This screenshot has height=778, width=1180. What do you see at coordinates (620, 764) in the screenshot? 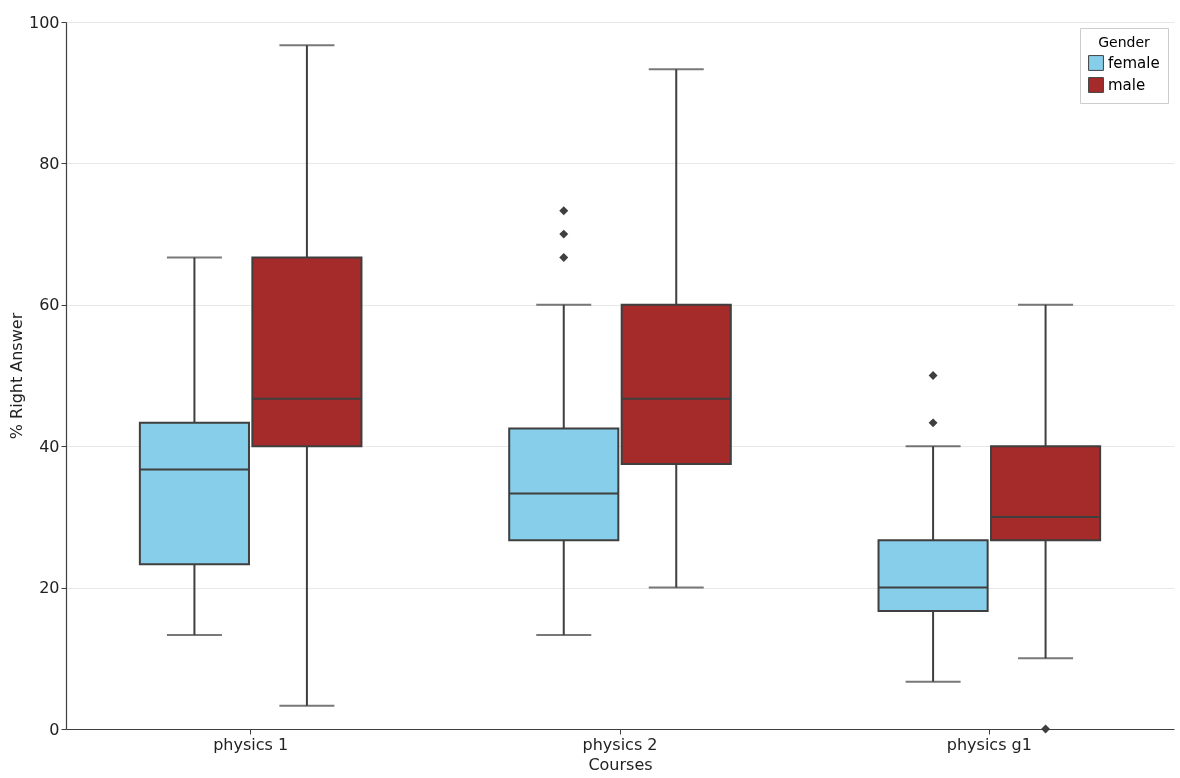
I see `x-axis-title: Courses` at bounding box center [620, 764].